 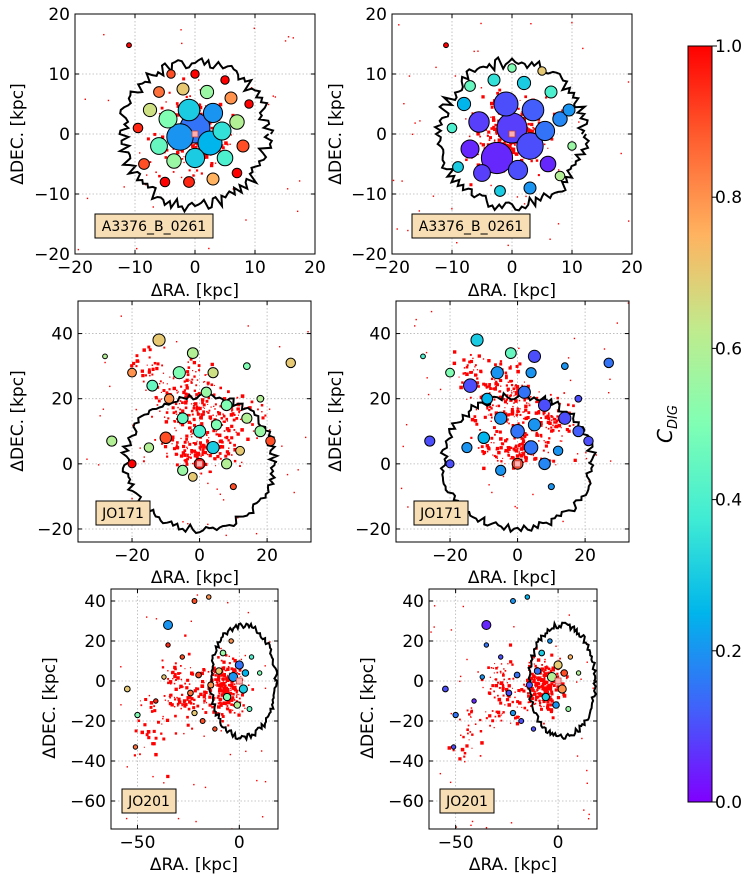 I want to click on colorbar: 0.00.20.40.60.81.0 CDIG, so click(x=697, y=425).